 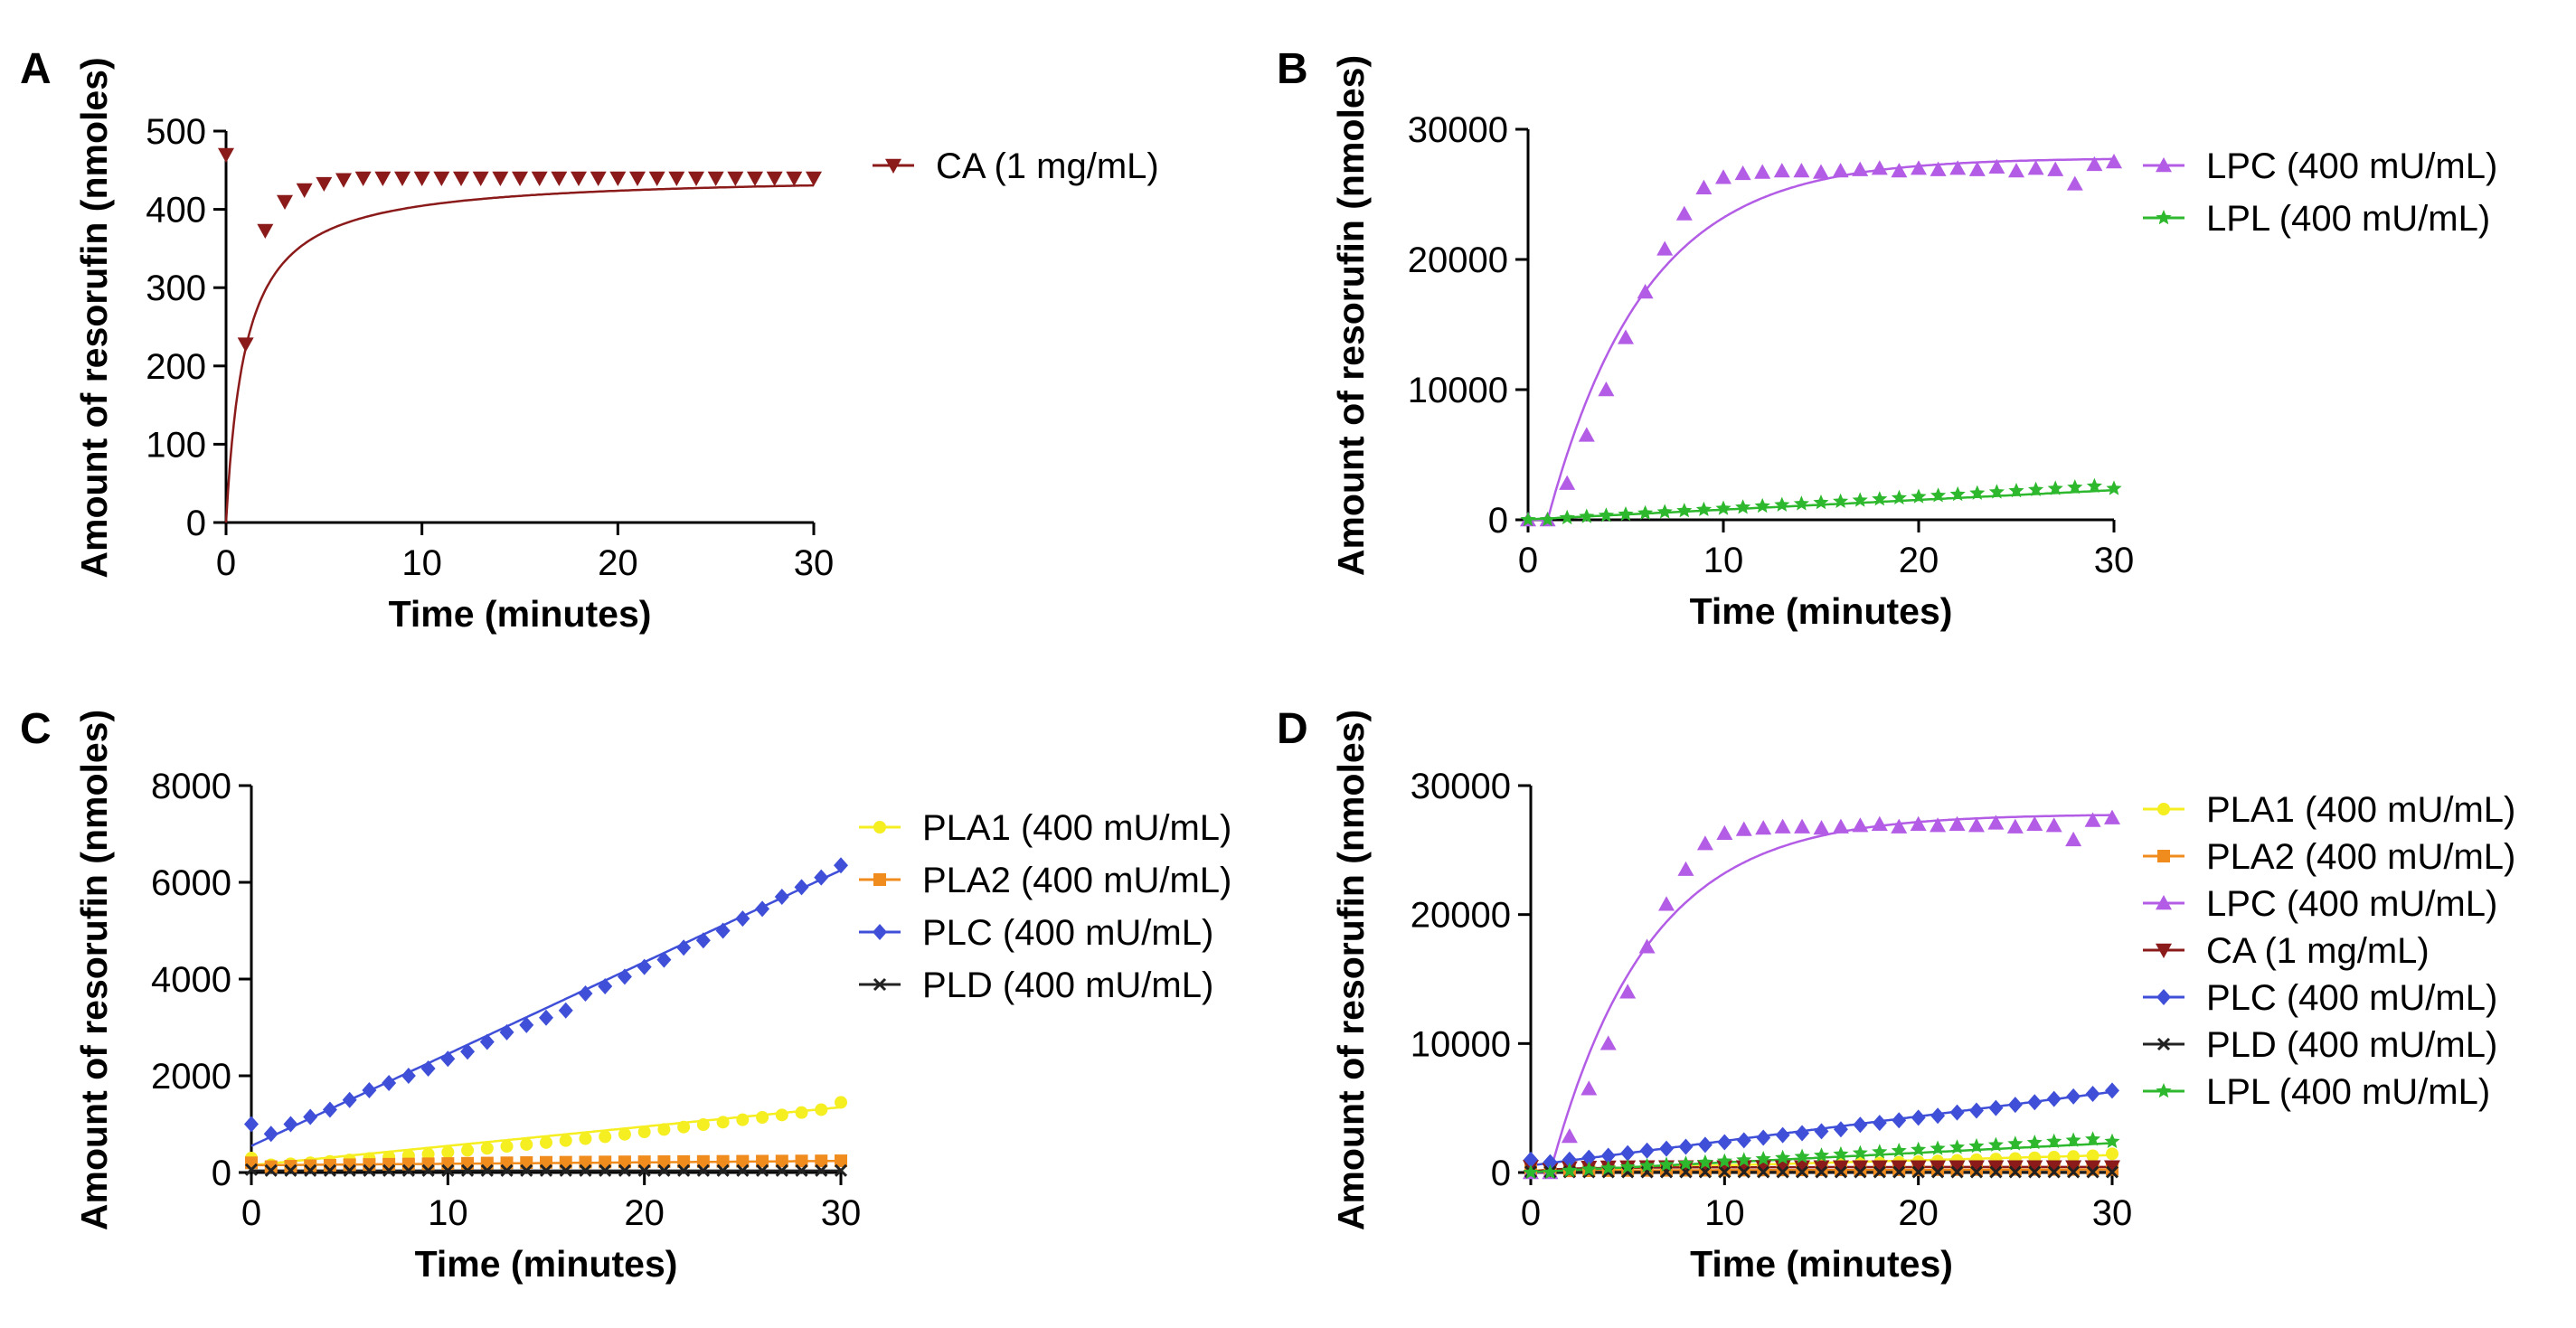 I want to click on legend-label-pld: PLD (400 mU/mL), so click(x=1067, y=985).